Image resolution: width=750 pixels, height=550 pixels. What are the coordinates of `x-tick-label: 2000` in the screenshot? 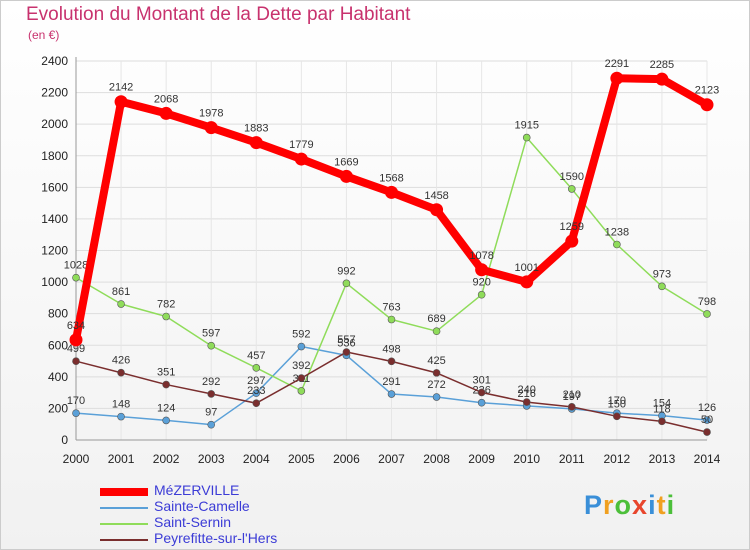 It's located at (76, 459).